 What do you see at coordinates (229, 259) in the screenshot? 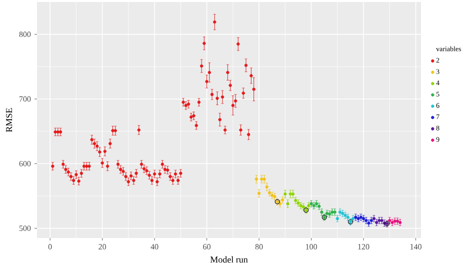
I see `x-axis-title: Model run` at bounding box center [229, 259].